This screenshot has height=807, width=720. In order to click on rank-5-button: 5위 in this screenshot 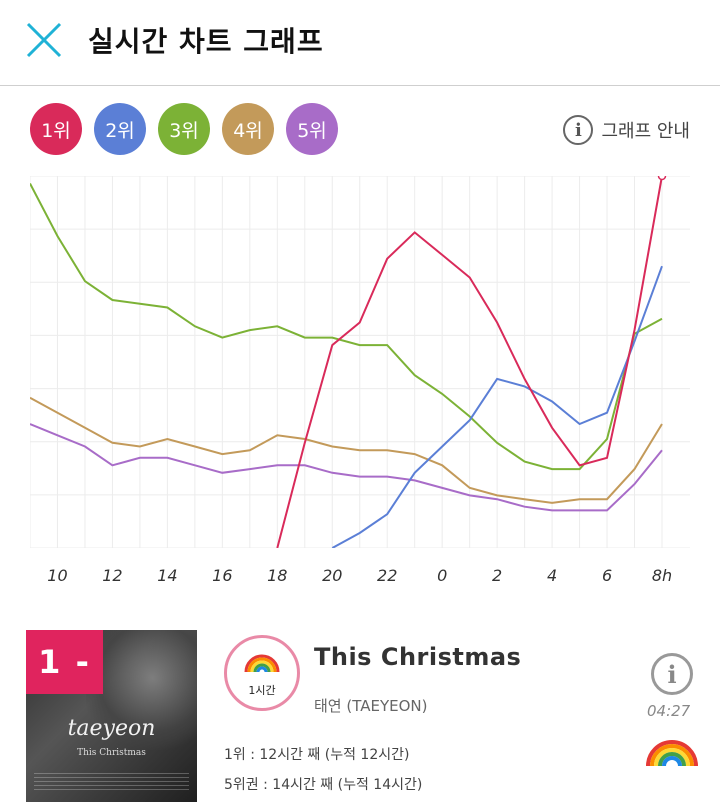, I will do `click(312, 129)`.